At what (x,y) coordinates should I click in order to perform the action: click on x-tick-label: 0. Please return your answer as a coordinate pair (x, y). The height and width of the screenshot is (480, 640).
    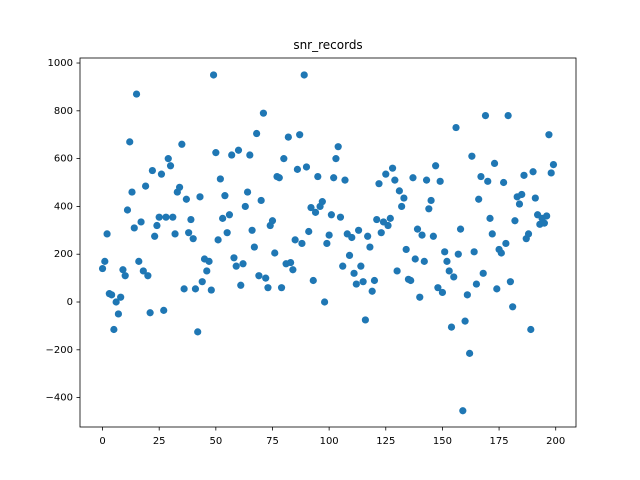
    Looking at the image, I should click on (102, 441).